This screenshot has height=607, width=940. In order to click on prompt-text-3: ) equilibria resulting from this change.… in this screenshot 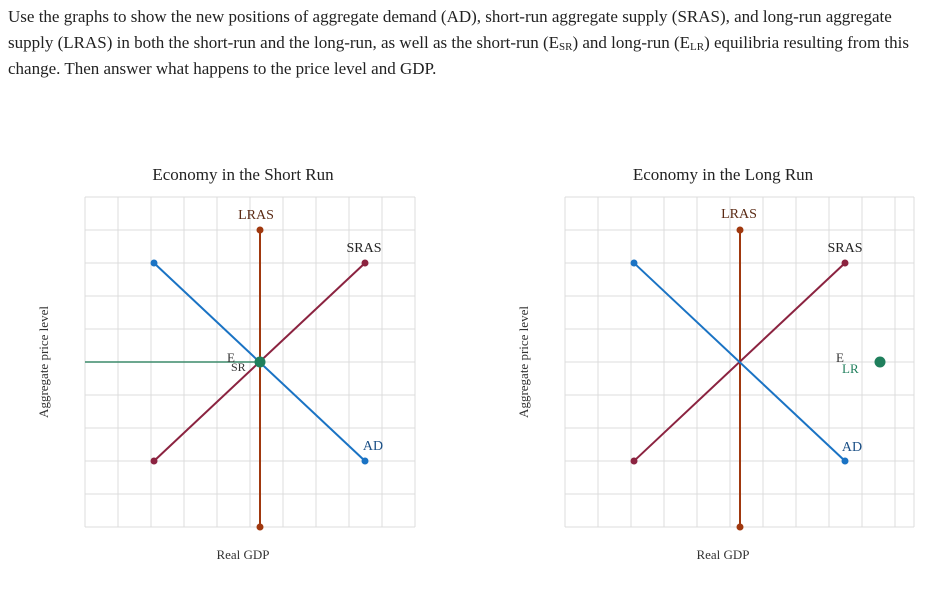, I will do `click(458, 55)`.